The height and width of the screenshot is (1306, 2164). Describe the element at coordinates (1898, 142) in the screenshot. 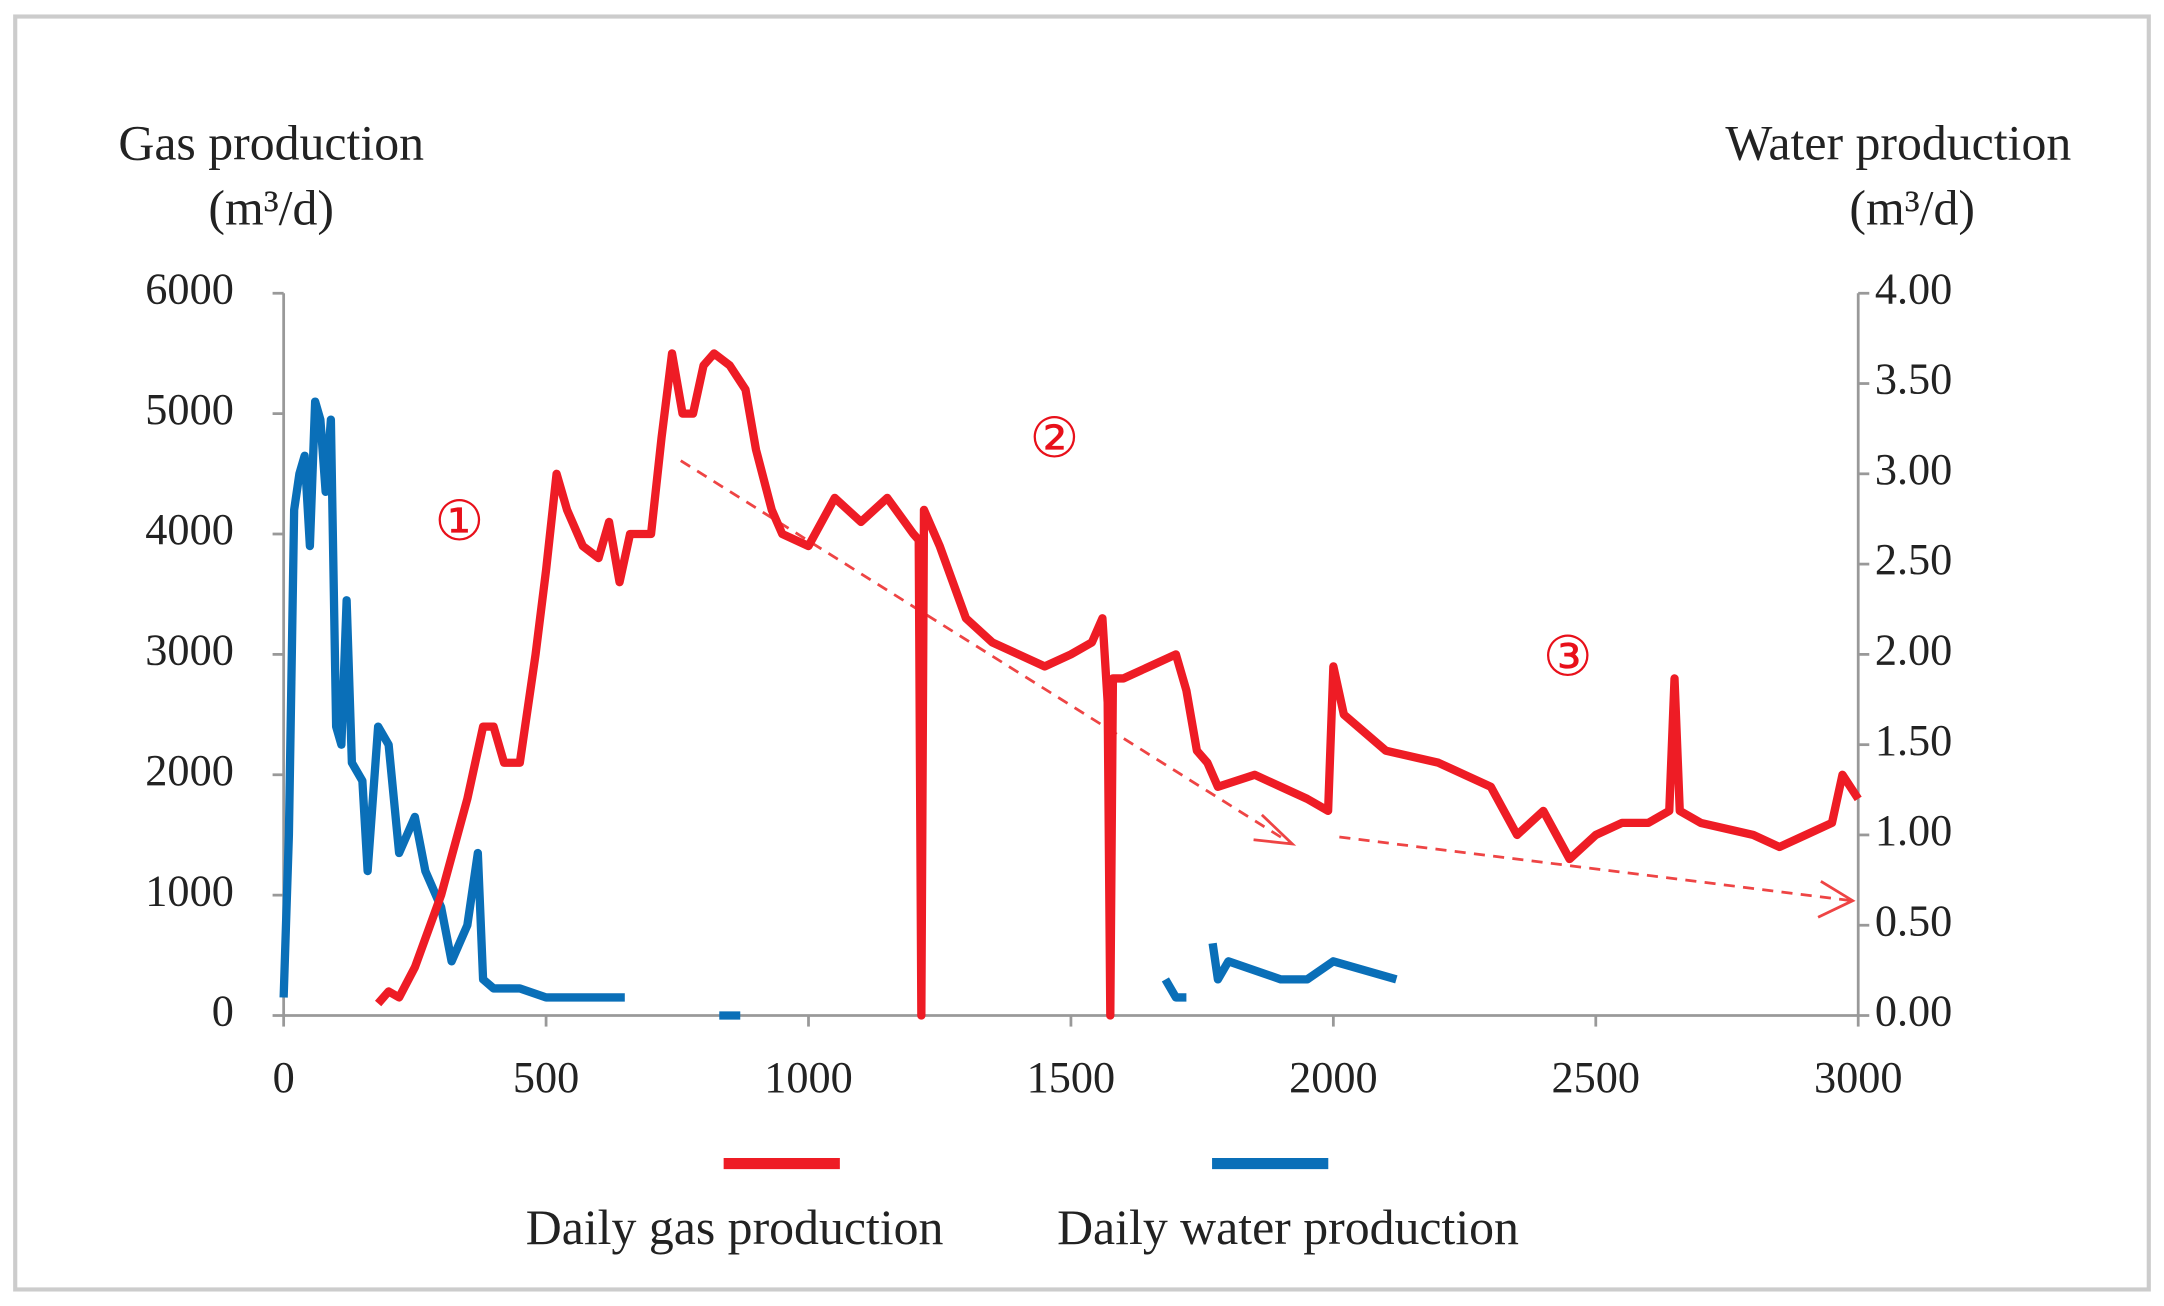

I see `y2-axis-title: Water production` at that location.